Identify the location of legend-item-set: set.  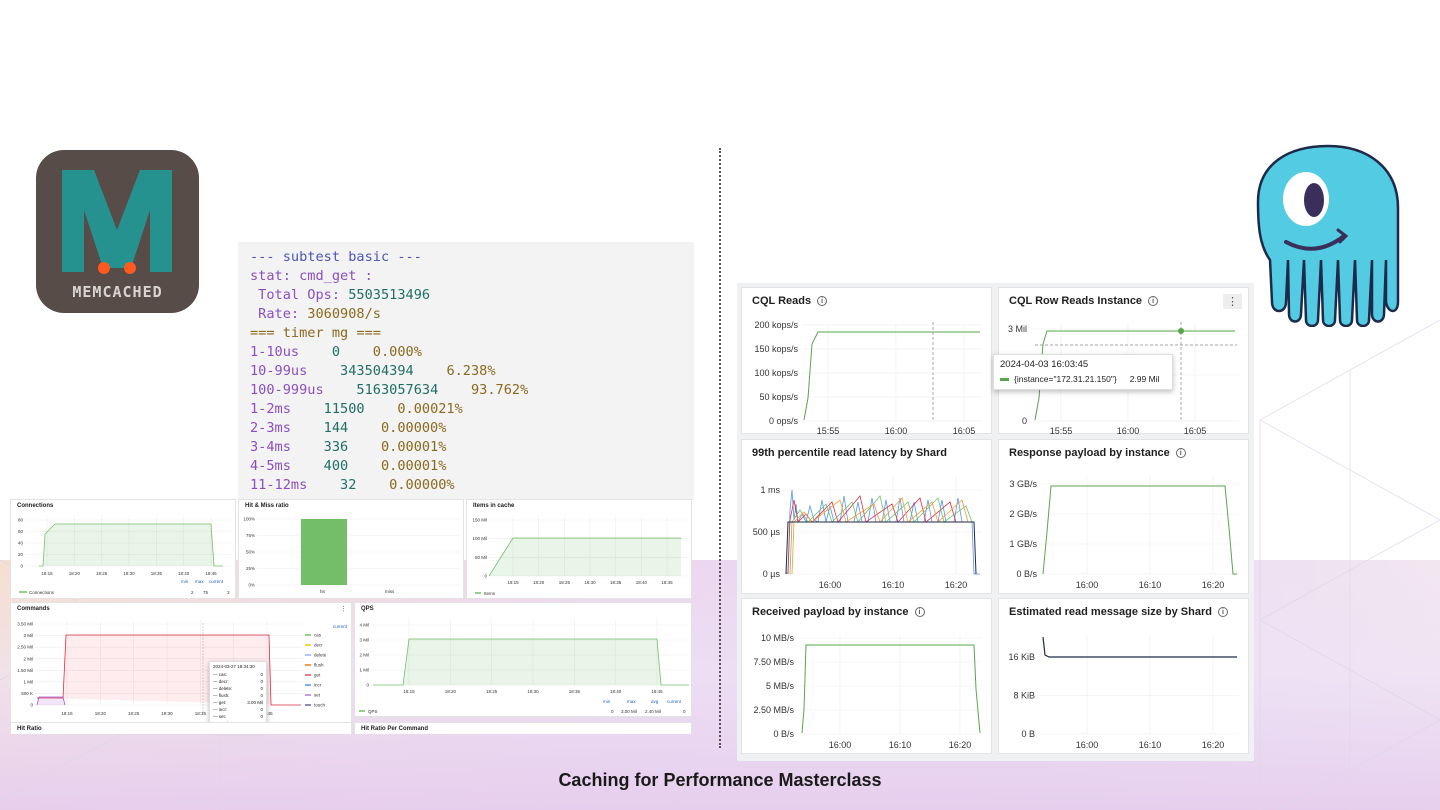
(317, 695).